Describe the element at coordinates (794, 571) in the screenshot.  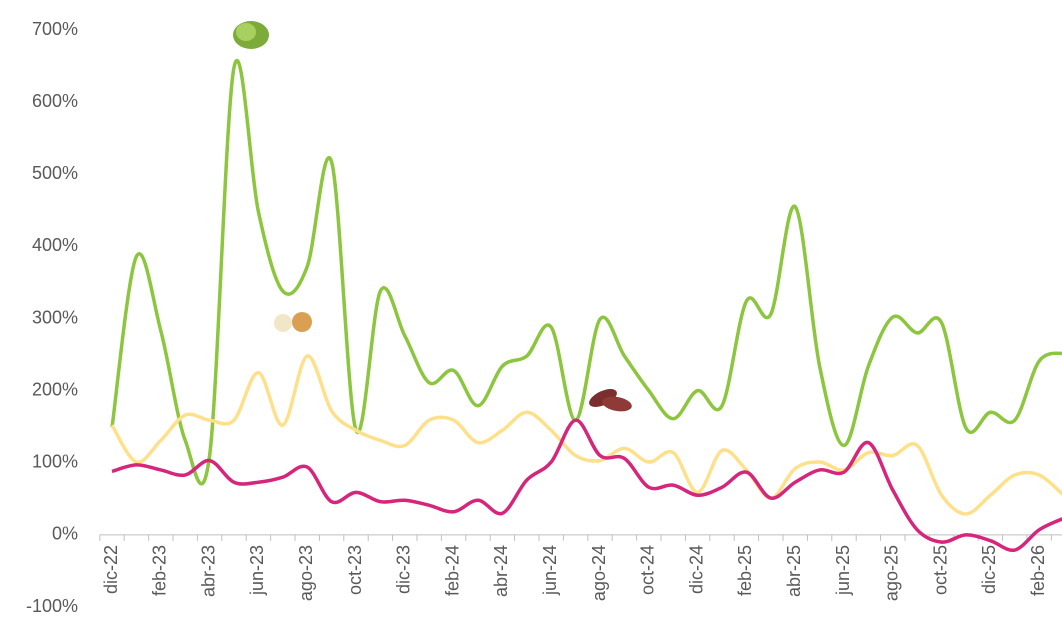
I see `x-tick-label: abr-25` at that location.